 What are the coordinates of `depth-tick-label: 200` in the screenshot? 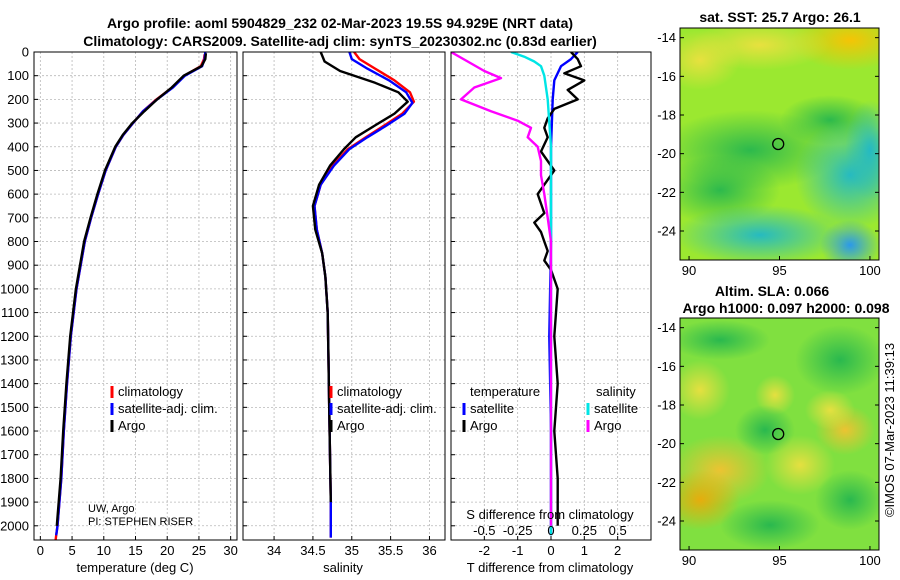 It's located at (18, 99).